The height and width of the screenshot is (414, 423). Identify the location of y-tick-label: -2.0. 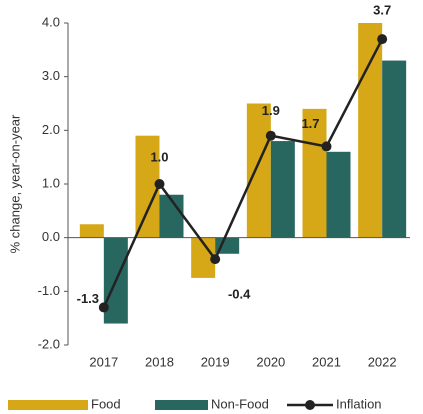
(49, 343).